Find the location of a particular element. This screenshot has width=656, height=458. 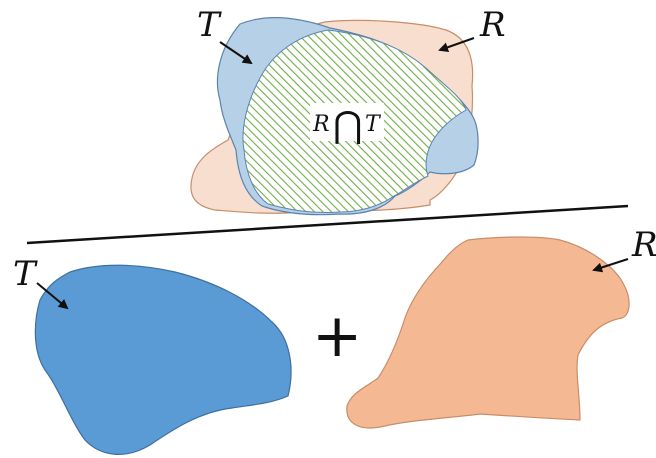

intersection-label-bg is located at coordinates (347, 122).